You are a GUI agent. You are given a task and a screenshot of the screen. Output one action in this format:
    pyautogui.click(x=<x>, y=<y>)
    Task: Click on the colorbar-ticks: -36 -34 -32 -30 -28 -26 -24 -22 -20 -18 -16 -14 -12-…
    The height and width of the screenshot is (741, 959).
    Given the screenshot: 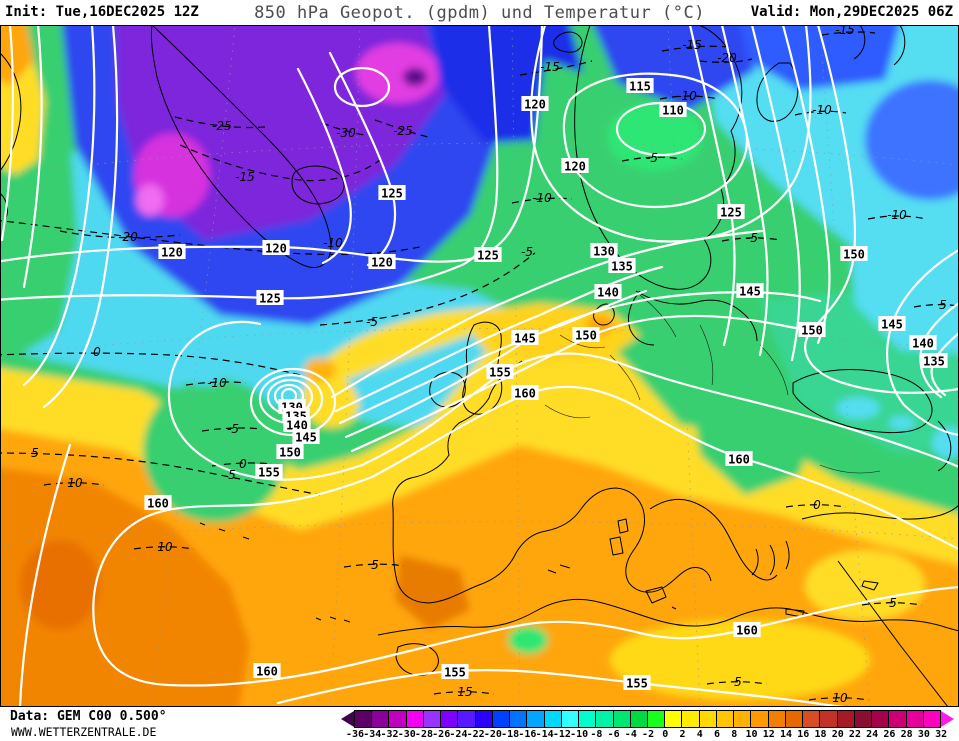 What is the action you would take?
    pyautogui.click(x=648, y=735)
    